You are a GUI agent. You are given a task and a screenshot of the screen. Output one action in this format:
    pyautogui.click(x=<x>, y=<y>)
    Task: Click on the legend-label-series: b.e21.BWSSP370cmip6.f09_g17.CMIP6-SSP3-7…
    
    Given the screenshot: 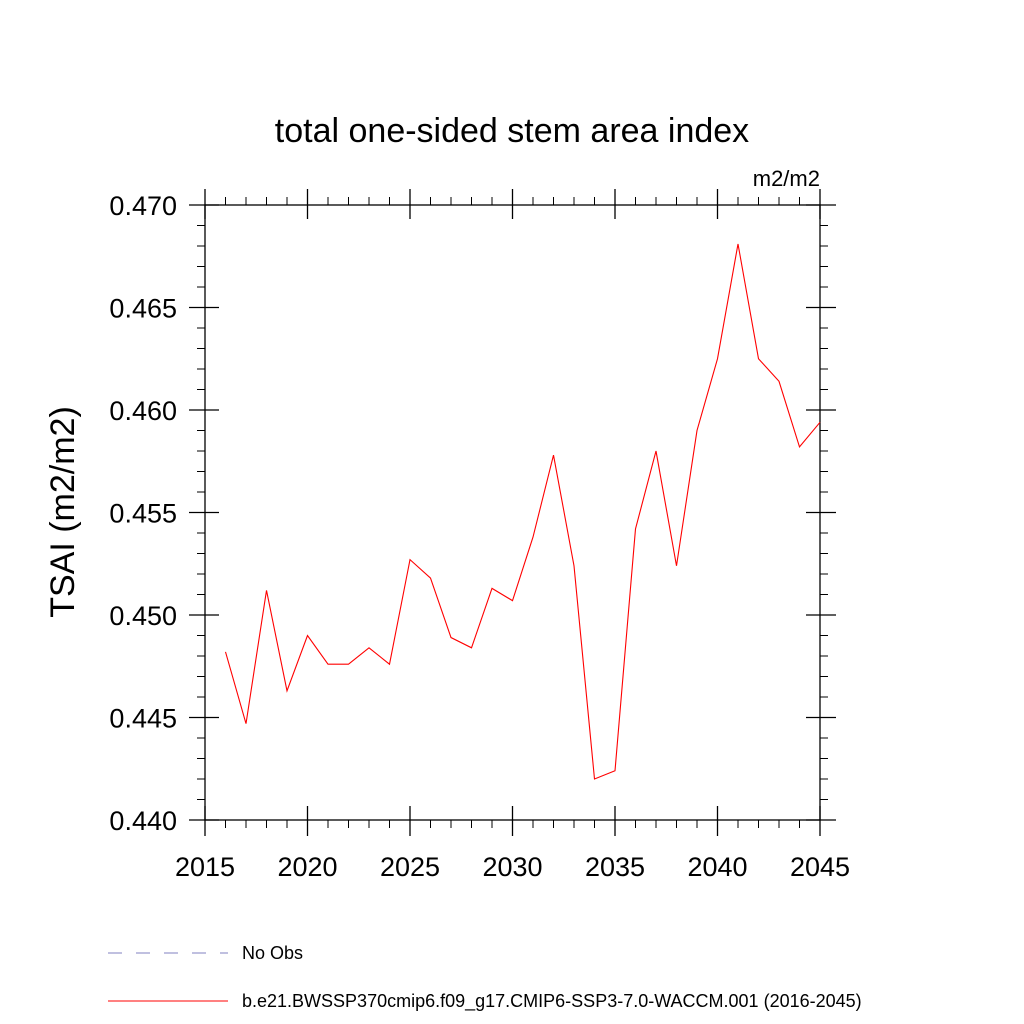 What is the action you would take?
    pyautogui.click(x=552, y=1001)
    